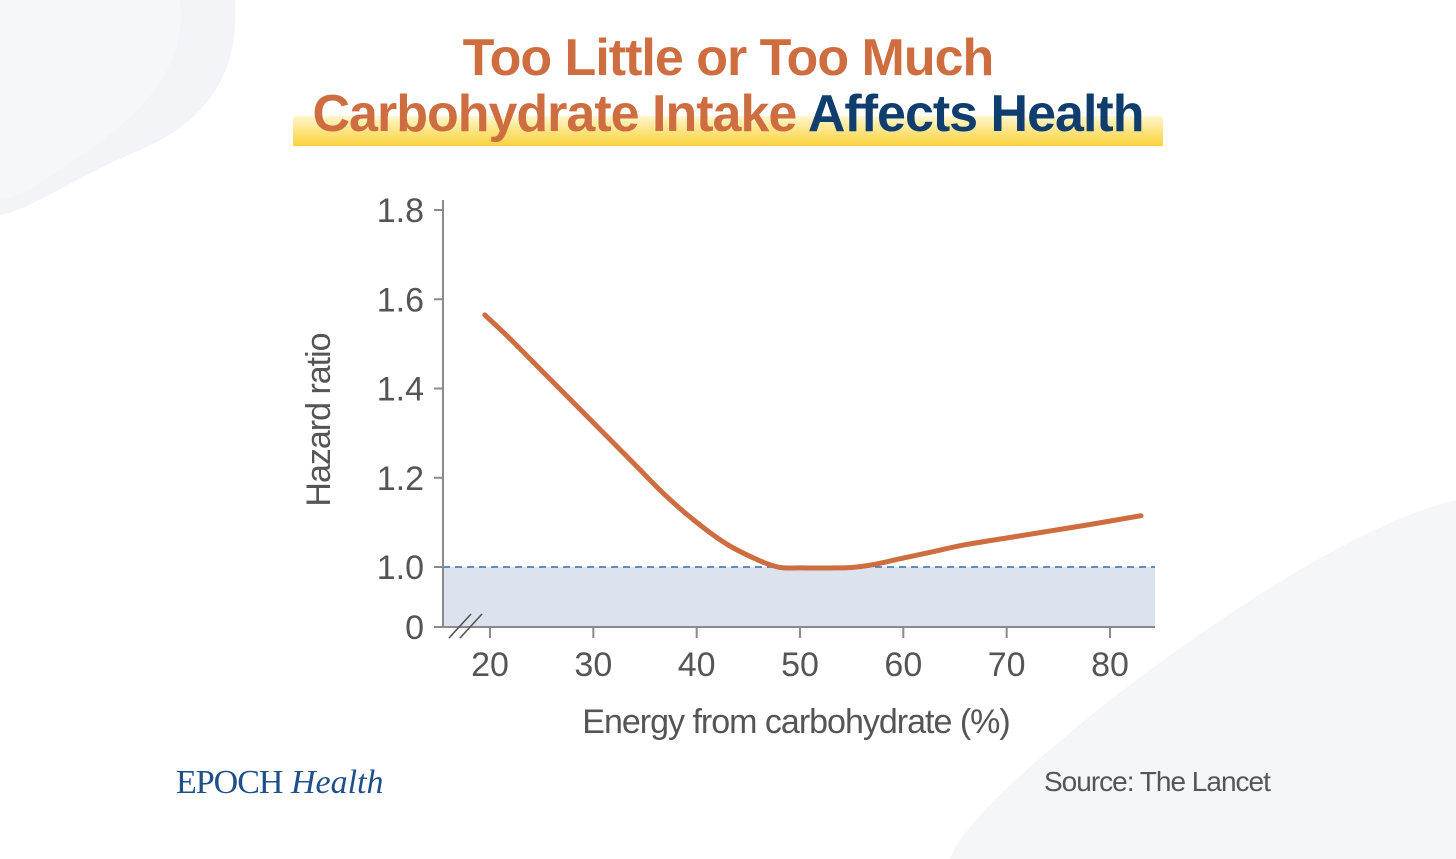 This screenshot has height=859, width=1456. I want to click on axis-break, so click(465, 626).